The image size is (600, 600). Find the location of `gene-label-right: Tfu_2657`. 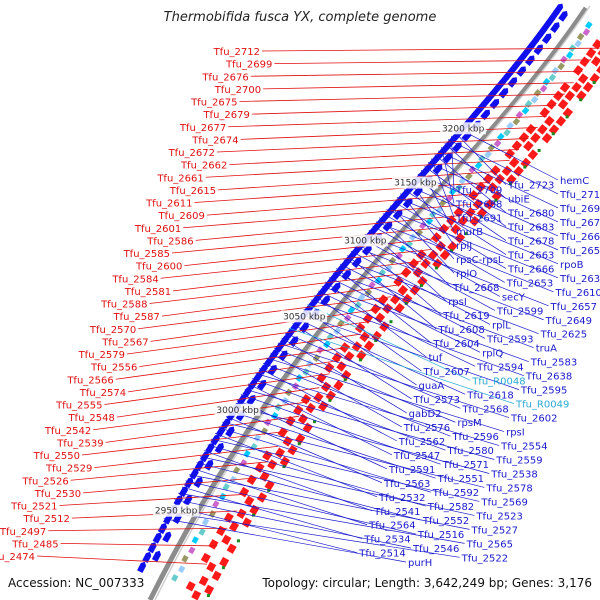

gene-label-right: Tfu_2657 is located at coordinates (573, 307).